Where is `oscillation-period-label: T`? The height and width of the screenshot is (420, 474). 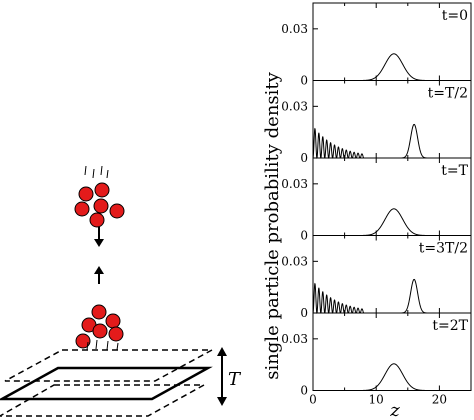 oscillation-period-label: T is located at coordinates (235, 379).